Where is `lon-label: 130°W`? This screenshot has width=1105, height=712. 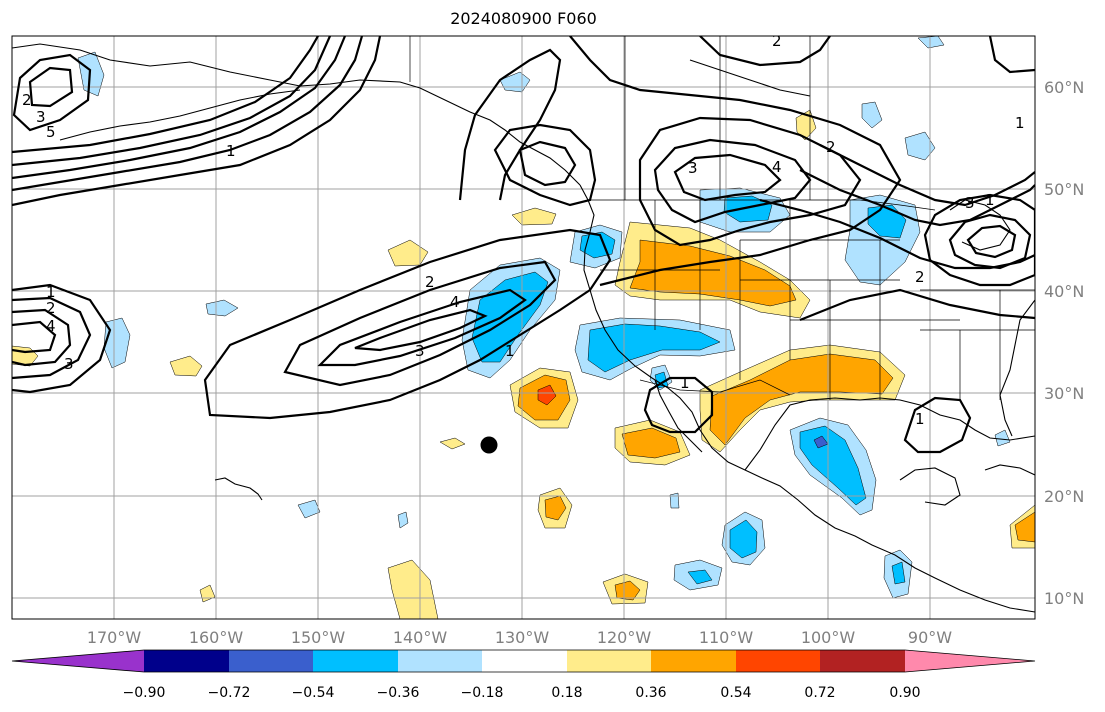 lon-label: 130°W is located at coordinates (522, 637).